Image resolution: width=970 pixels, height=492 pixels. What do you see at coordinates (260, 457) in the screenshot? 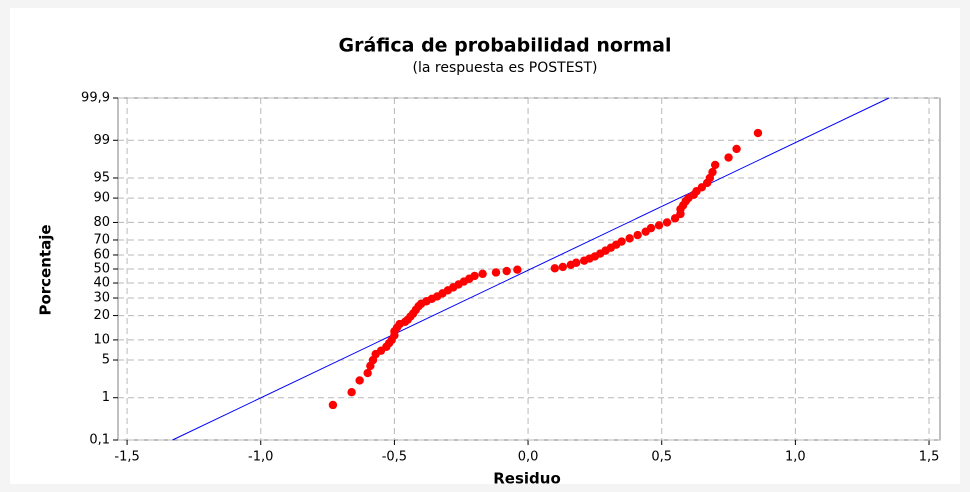
I see `x-tick-label: -1,0` at bounding box center [260, 457].